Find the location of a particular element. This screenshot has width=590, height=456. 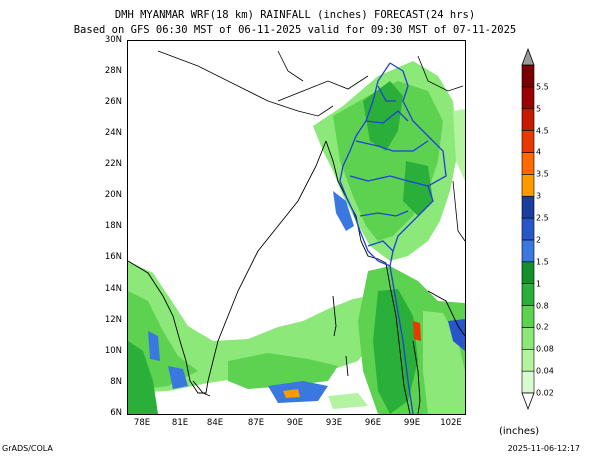

color-legend: 0.02 0.04 0.08 0.2 0.8 1 1.5 2 2.5 3 3.5 4 4.5 5 5.5 is located at coordinates (555, 230).